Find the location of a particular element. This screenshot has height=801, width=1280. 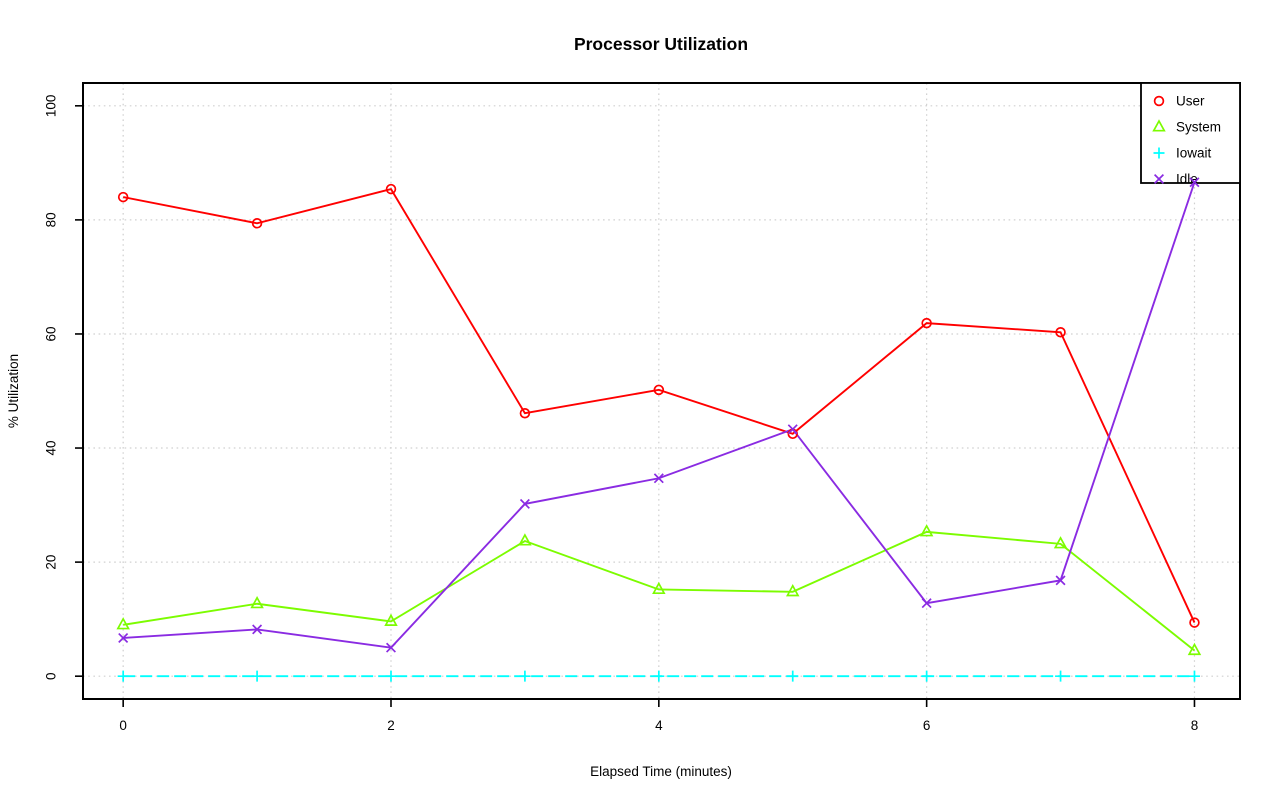

legend-marker-iowait is located at coordinates (1159, 153).